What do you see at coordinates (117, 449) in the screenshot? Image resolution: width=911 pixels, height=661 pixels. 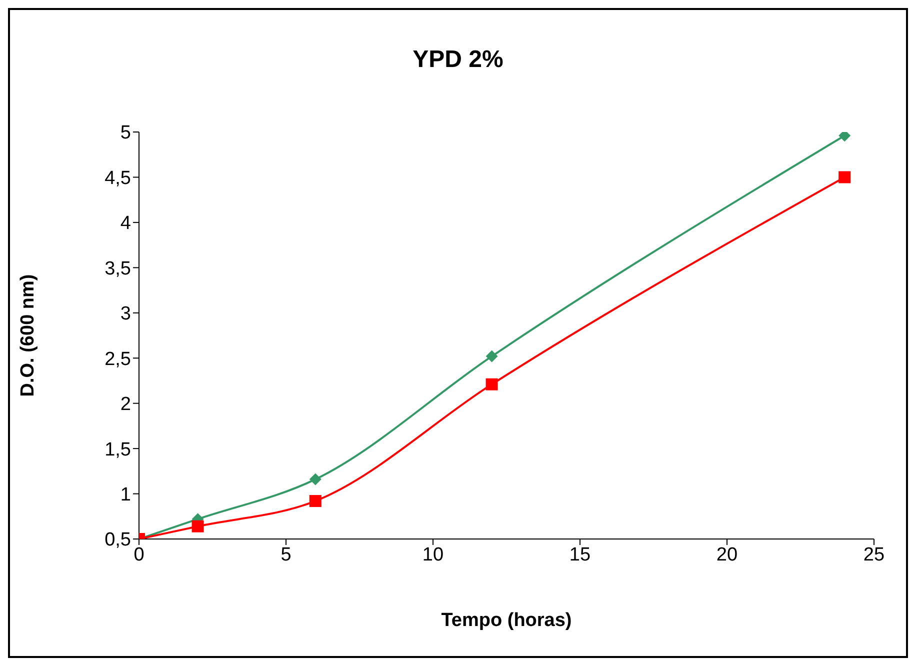 I see `y-tick-label: 1,5` at bounding box center [117, 449].